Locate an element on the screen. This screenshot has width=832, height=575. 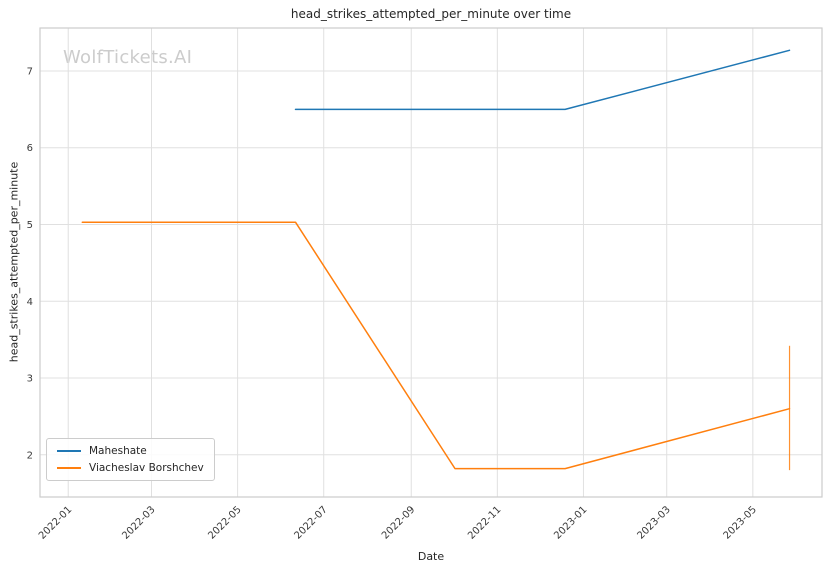
y-tick-label: 3 is located at coordinates (30, 379).